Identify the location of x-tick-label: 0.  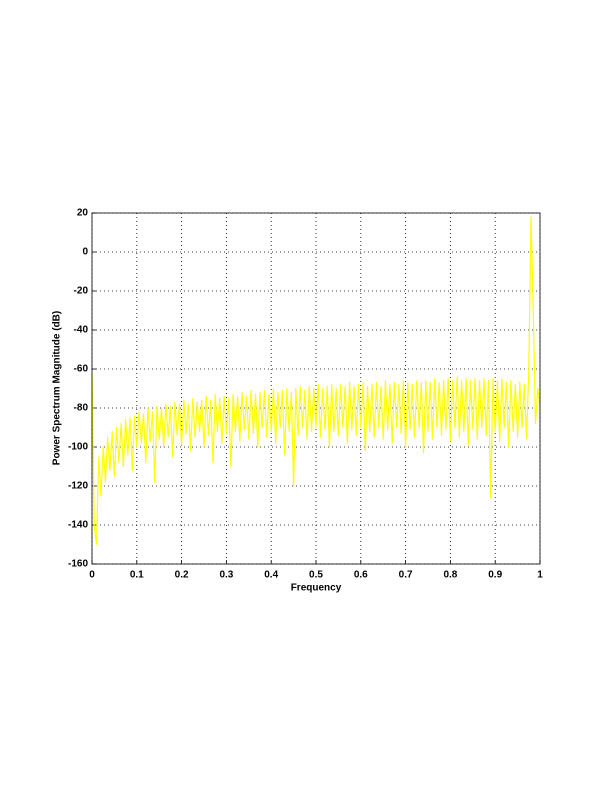
(92, 575).